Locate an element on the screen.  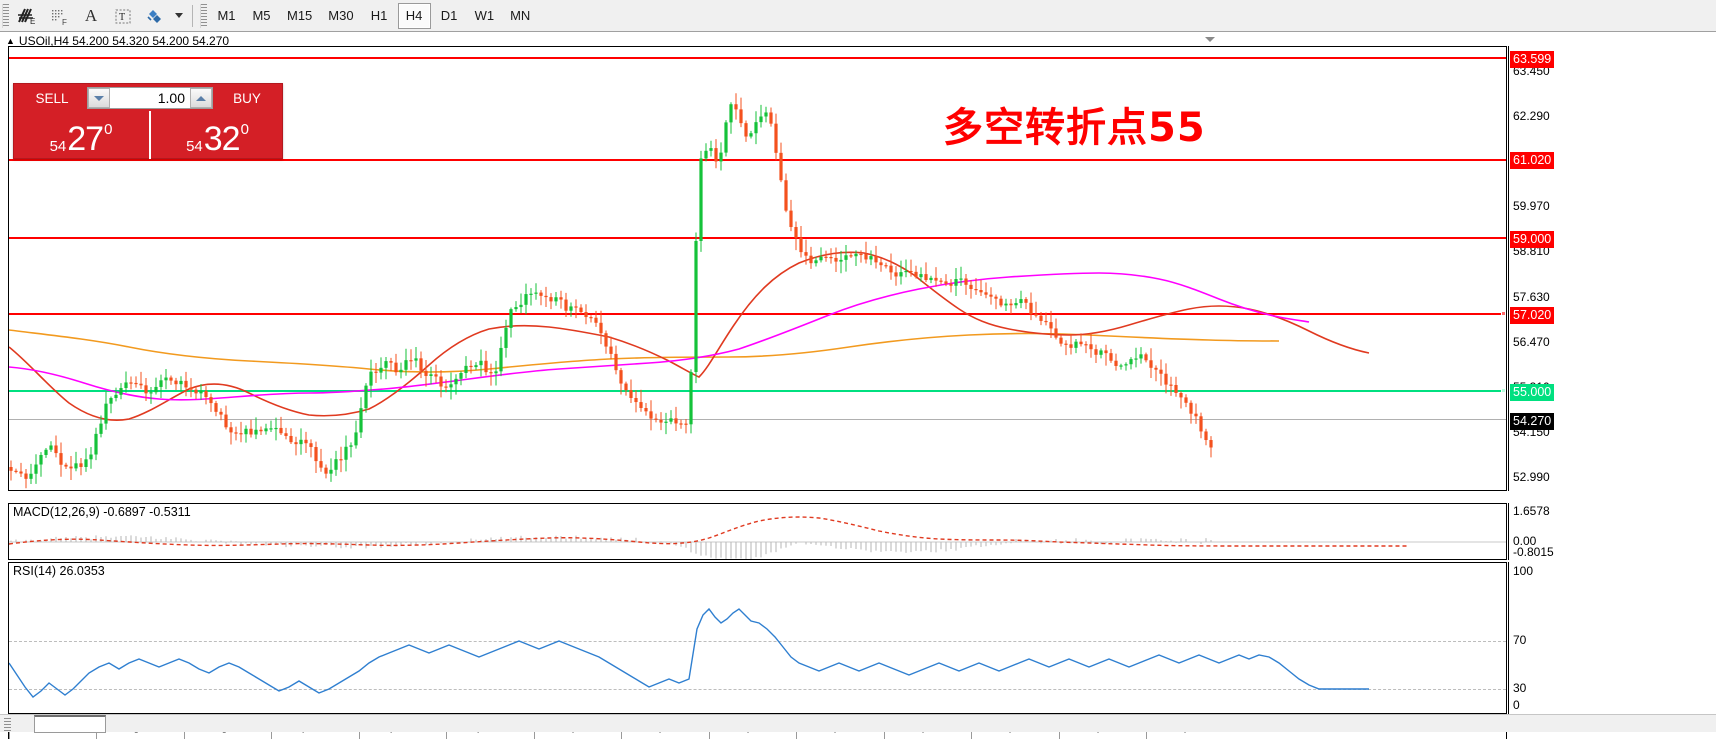
sell-price-cell: 54 27 0 is located at coordinates (81, 135).